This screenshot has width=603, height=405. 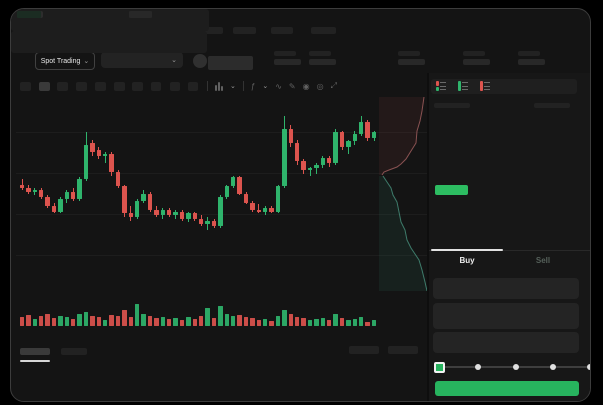 What do you see at coordinates (506, 316) in the screenshot?
I see `amount-field` at bounding box center [506, 316].